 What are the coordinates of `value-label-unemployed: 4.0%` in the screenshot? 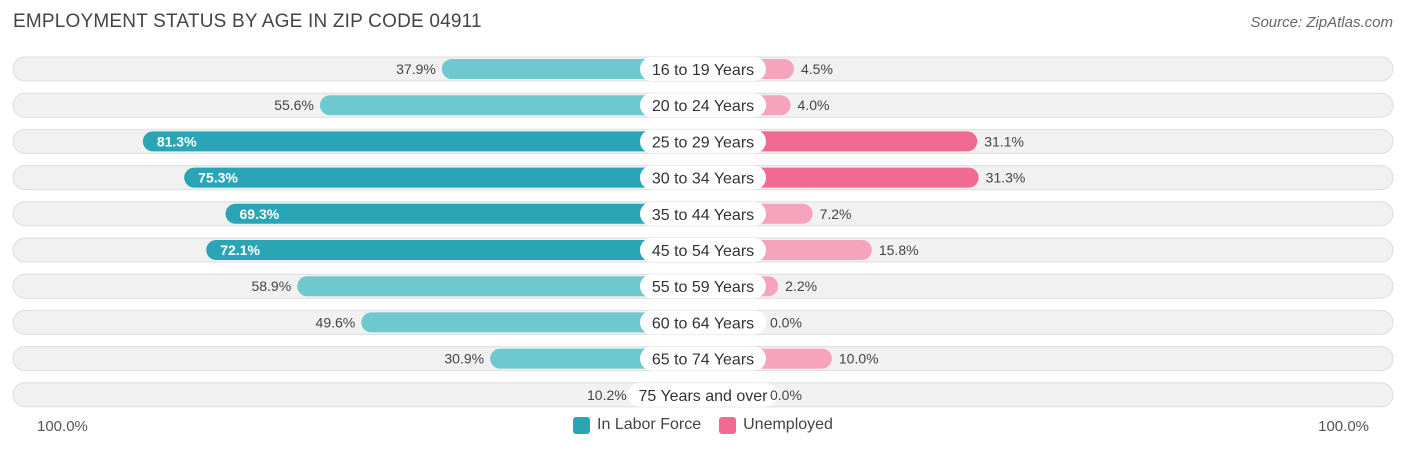 It's located at (814, 105).